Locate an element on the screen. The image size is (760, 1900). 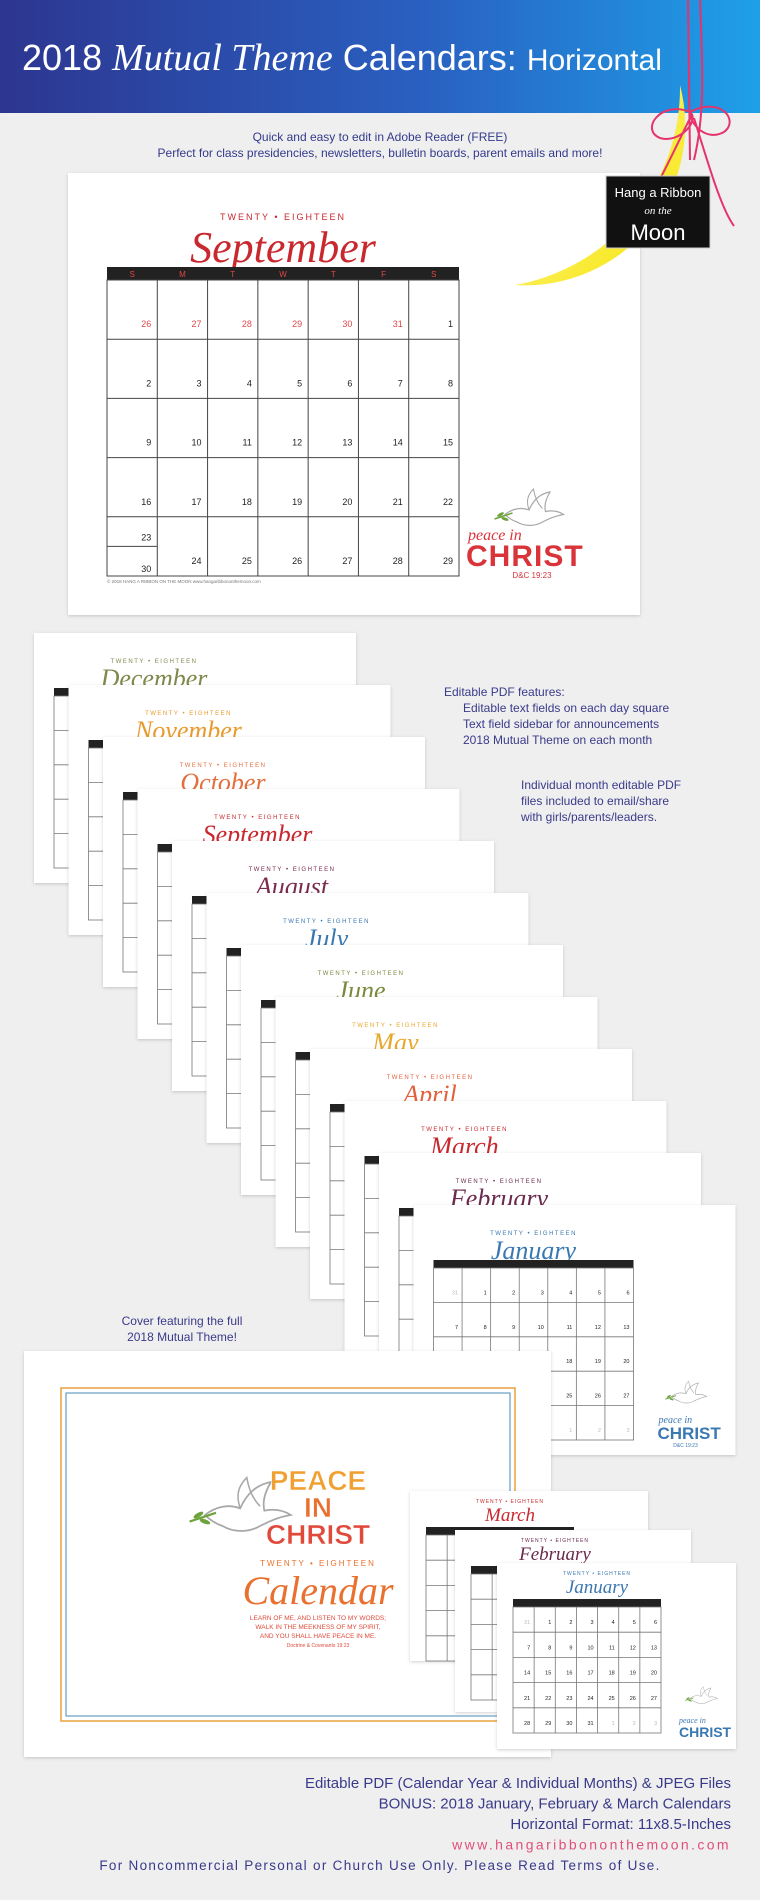
header-band is located at coordinates (380, 56).